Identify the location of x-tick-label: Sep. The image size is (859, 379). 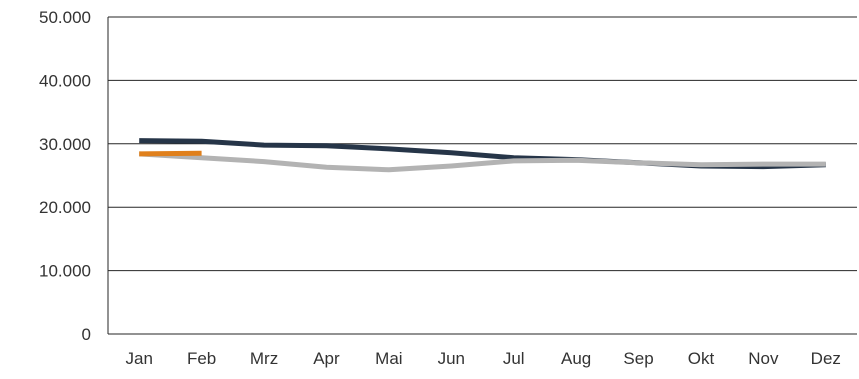
(638, 358).